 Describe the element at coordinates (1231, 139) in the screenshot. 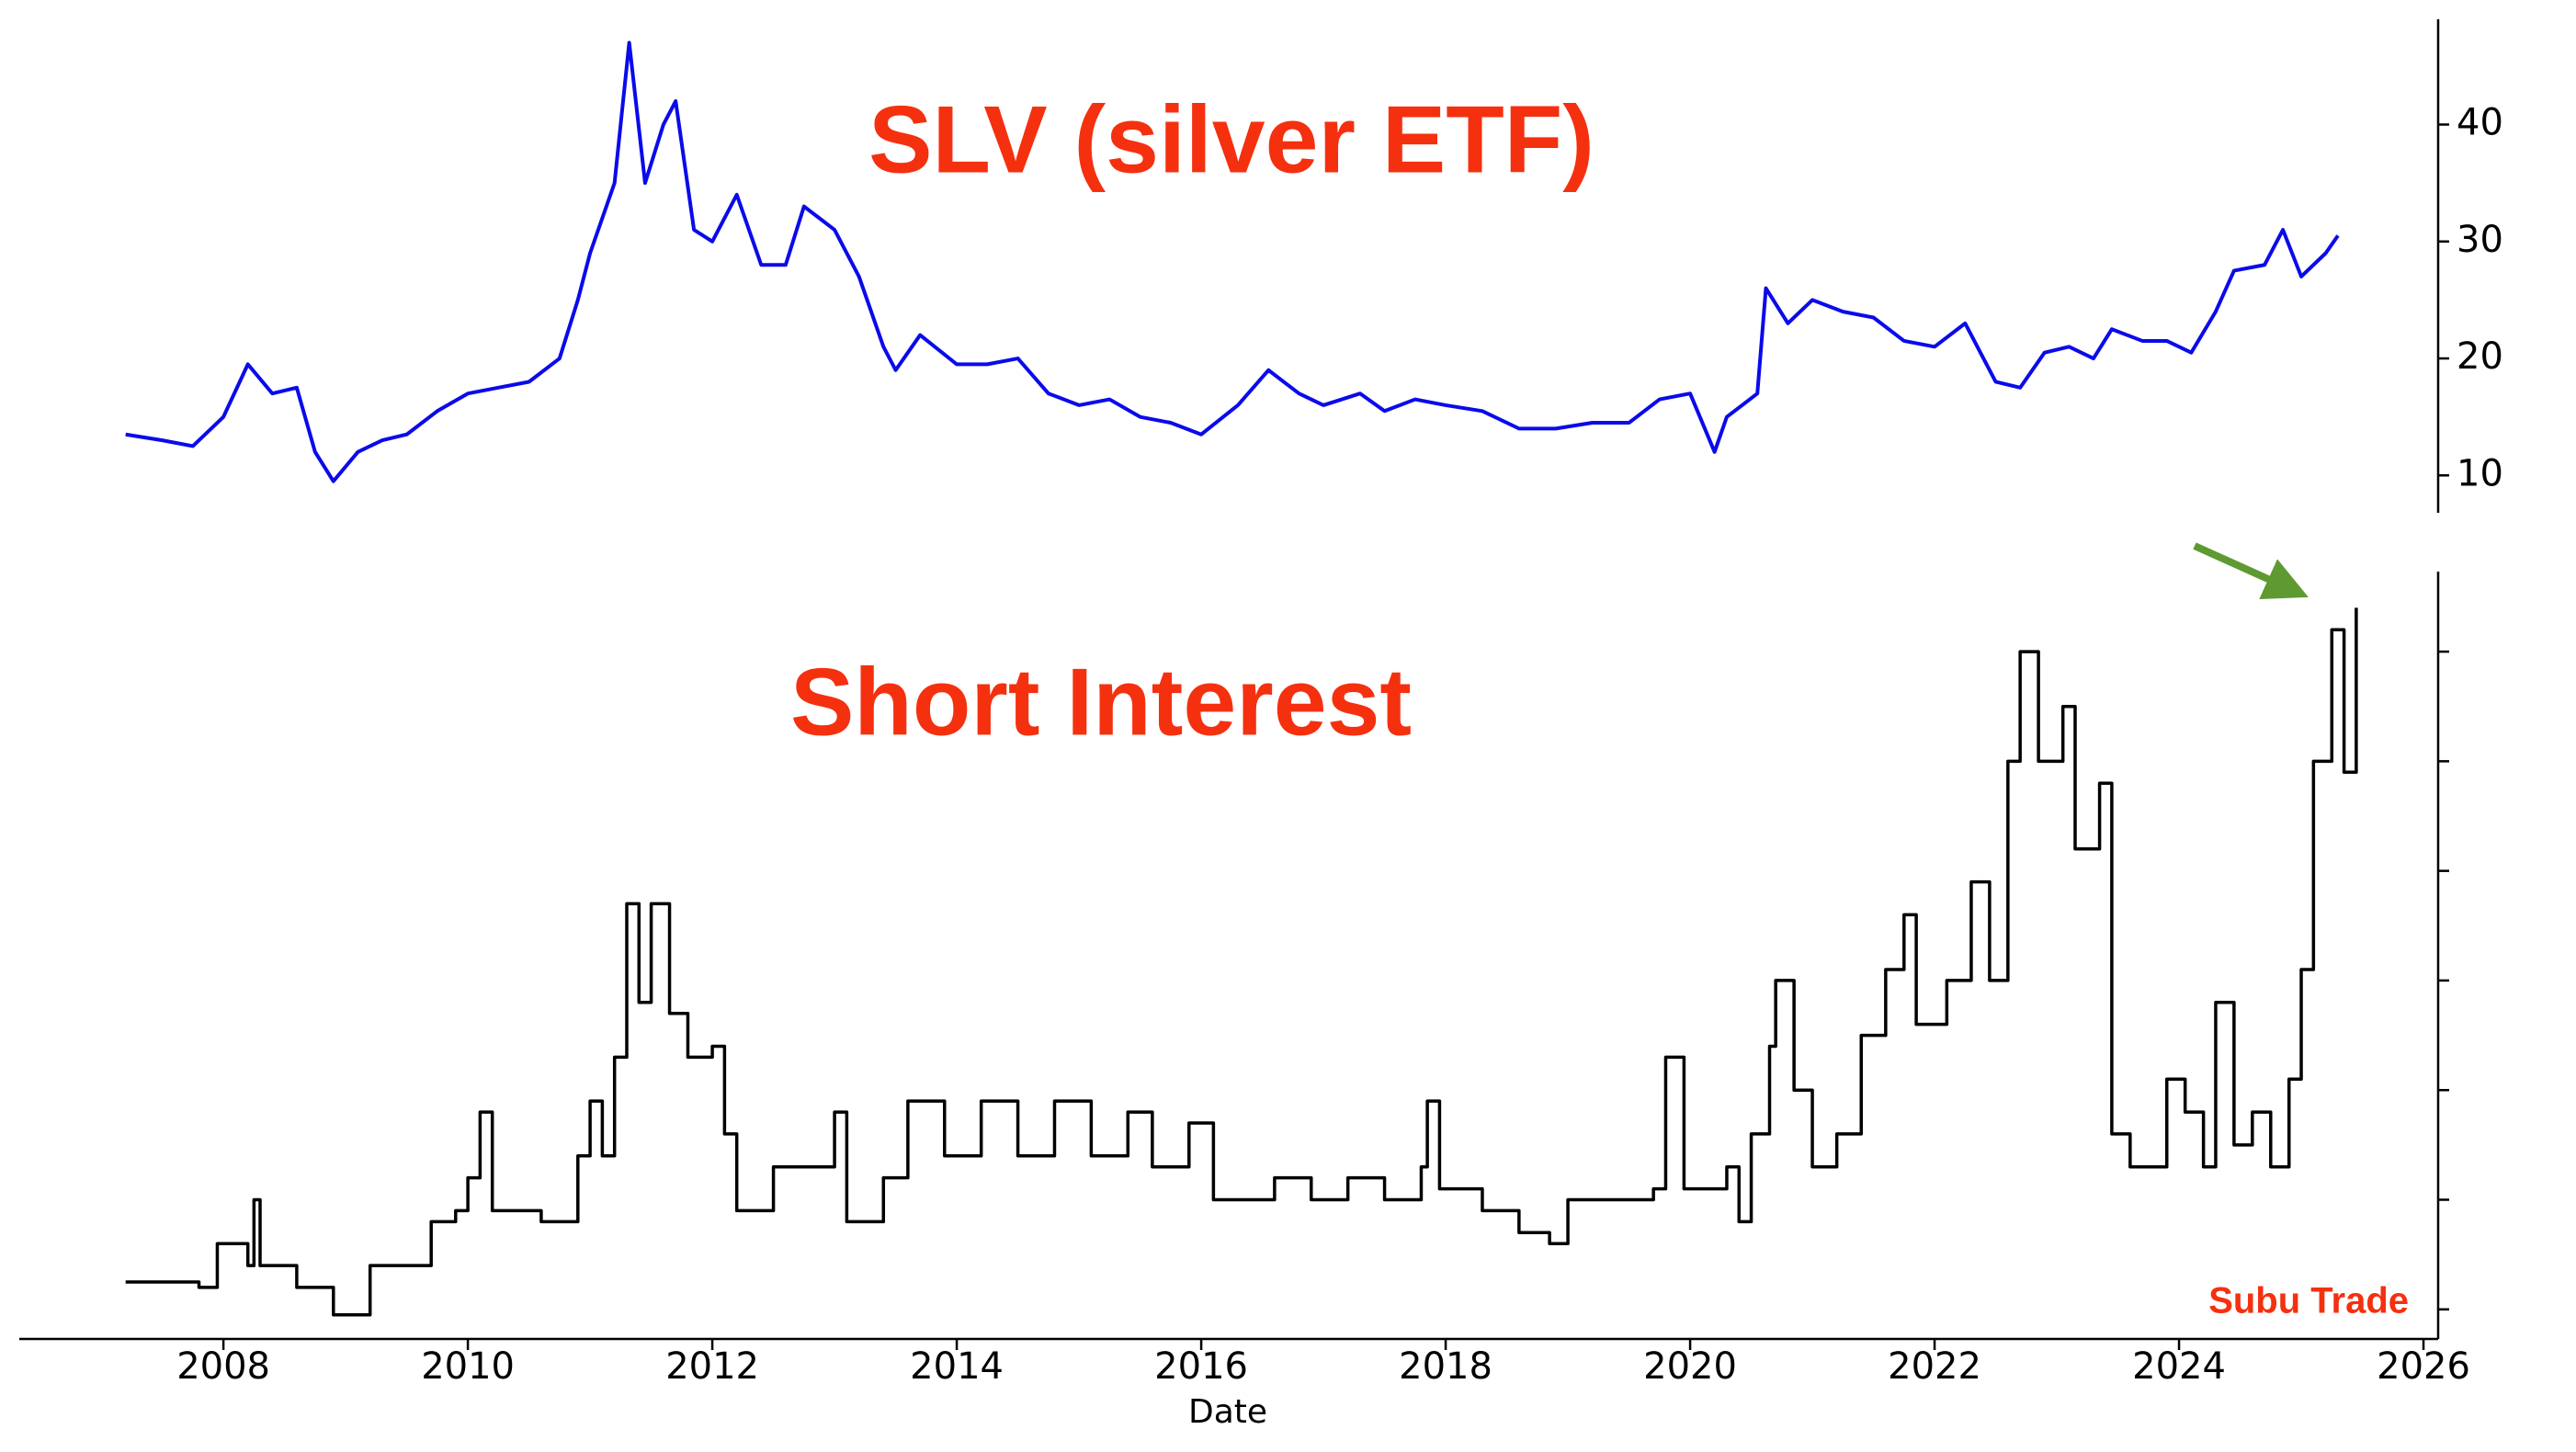

I see `top-title: SLV (silver ETF)` at that location.